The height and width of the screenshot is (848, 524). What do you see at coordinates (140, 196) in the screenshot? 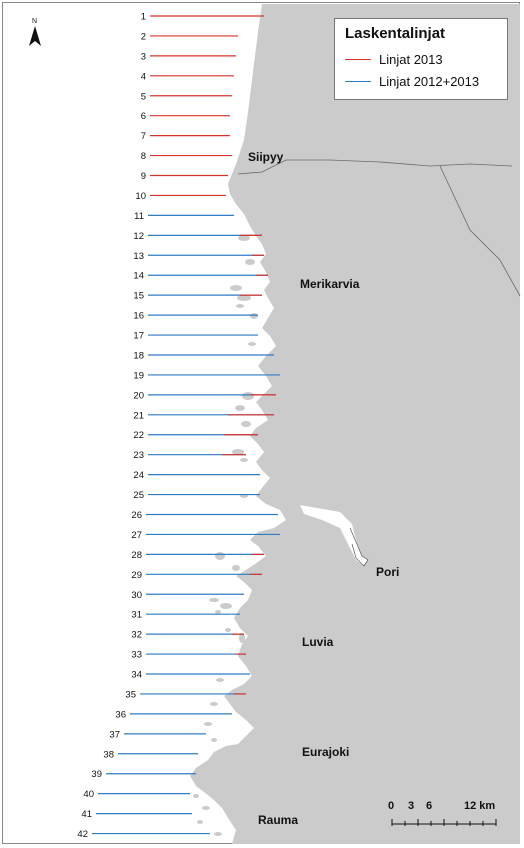
I see `transect-label-10: 10` at bounding box center [140, 196].